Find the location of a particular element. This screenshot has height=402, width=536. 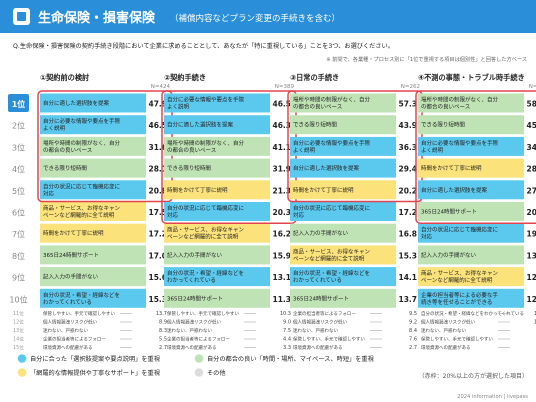

rank-label: 6位 is located at coordinates (18, 213).